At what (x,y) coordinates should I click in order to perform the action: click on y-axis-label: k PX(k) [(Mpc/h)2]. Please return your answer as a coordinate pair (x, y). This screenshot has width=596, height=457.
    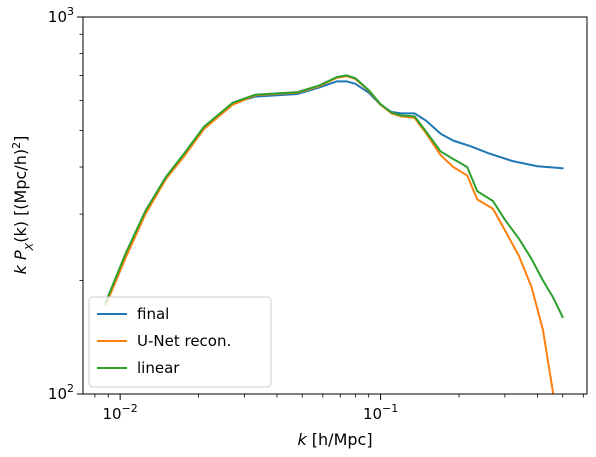
    Looking at the image, I should click on (23, 205).